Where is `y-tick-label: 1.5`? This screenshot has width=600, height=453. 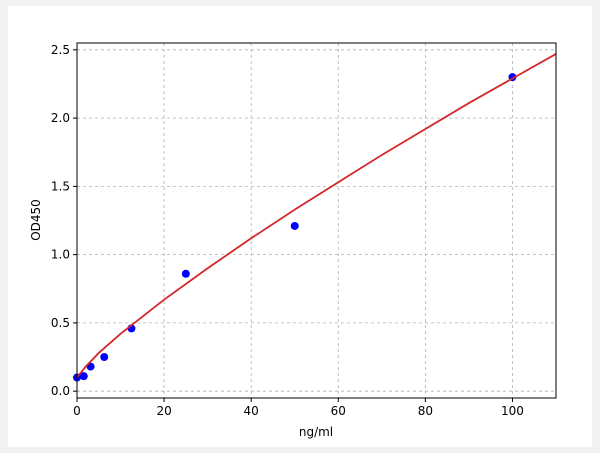 y-tick-label: 1.5 is located at coordinates (60, 186).